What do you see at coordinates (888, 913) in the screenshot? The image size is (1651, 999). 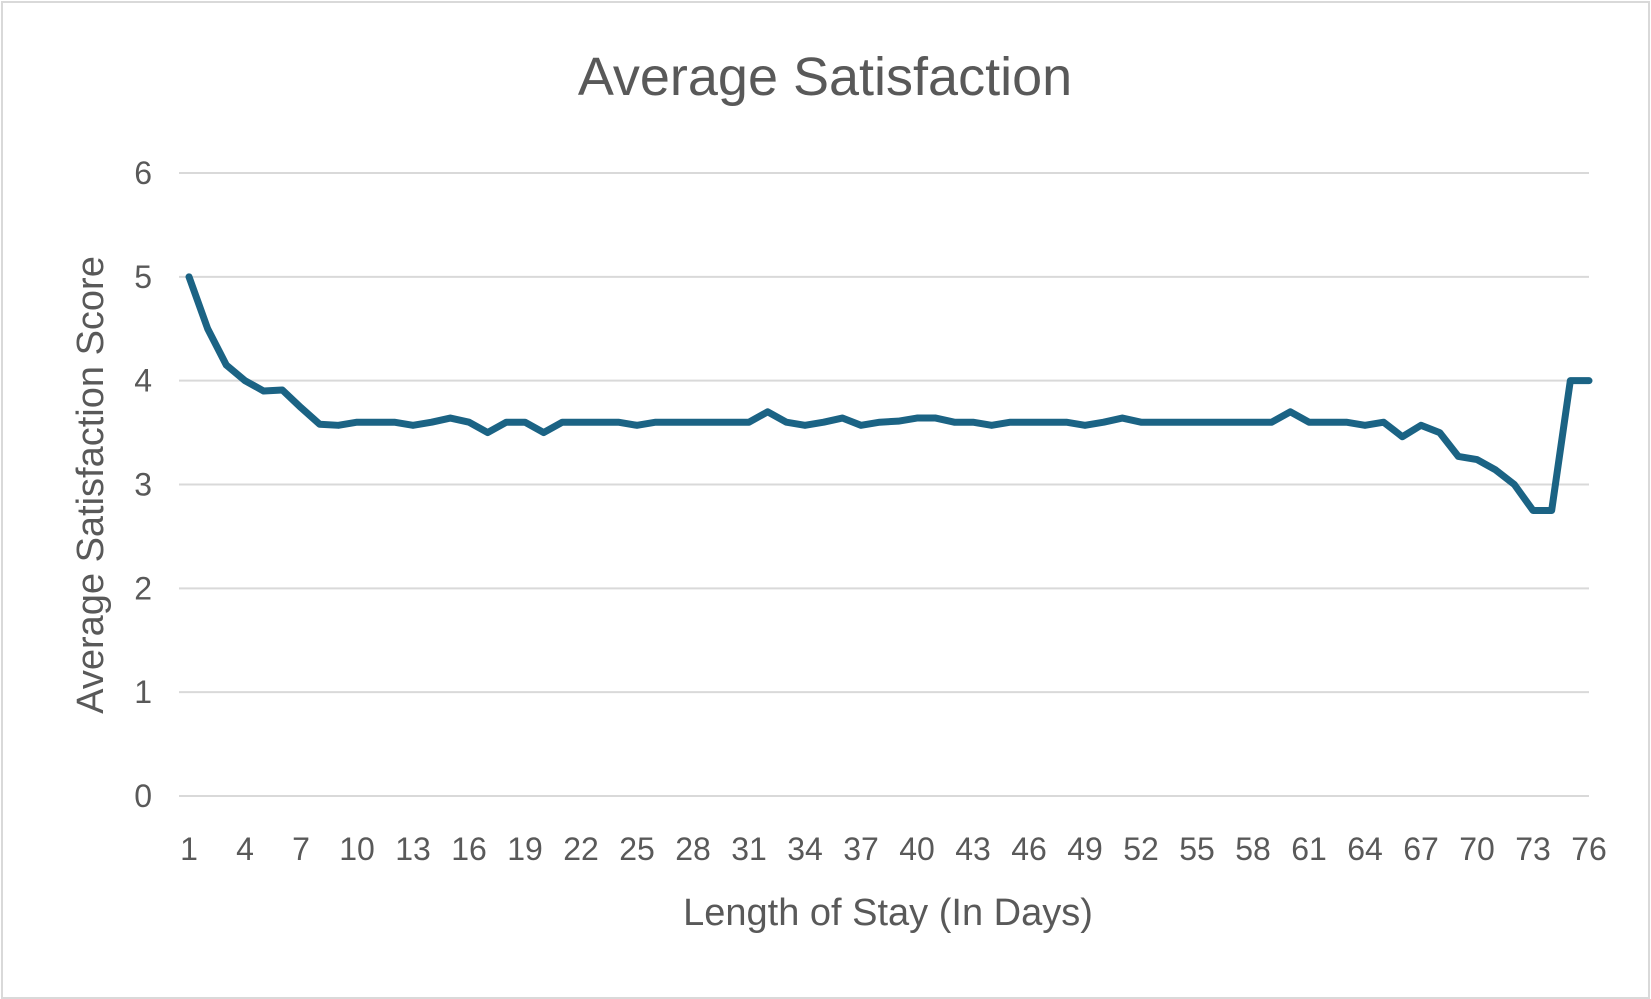 I see `x-axis-title: Length of Stay (In Days)` at bounding box center [888, 913].